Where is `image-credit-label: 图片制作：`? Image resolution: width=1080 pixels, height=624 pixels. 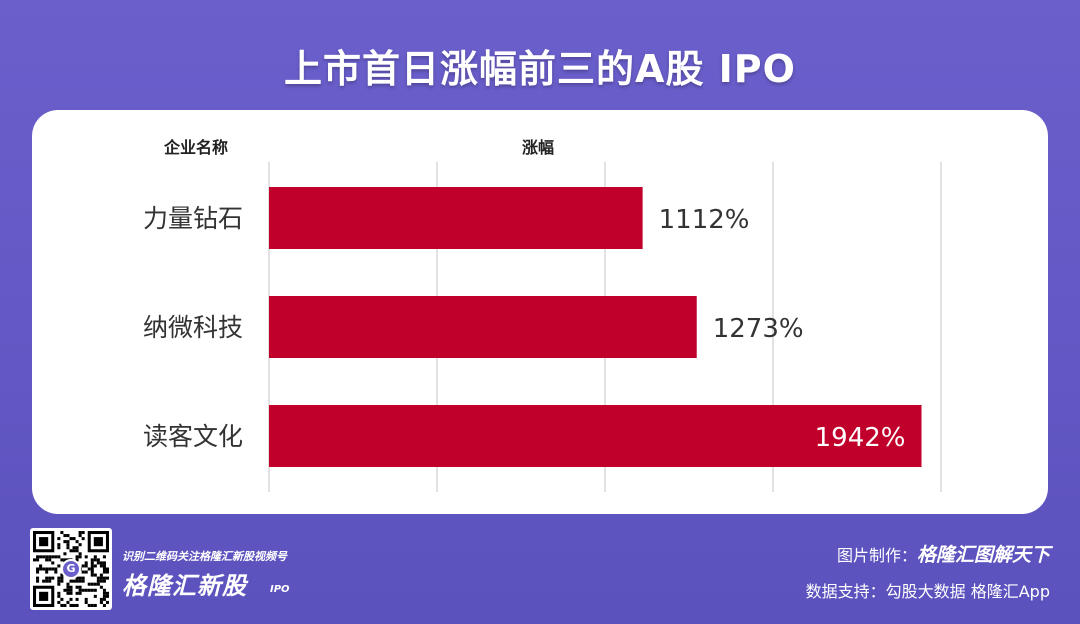 image-credit-label: 图片制作： is located at coordinates (876, 555).